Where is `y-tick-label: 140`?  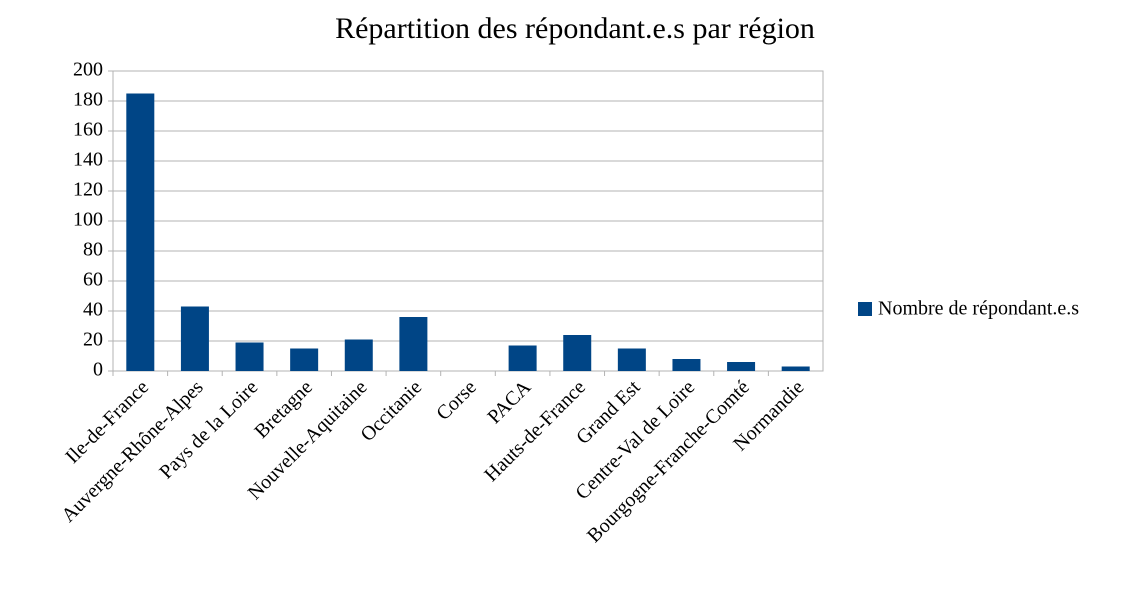 y-tick-label: 140 is located at coordinates (88, 160).